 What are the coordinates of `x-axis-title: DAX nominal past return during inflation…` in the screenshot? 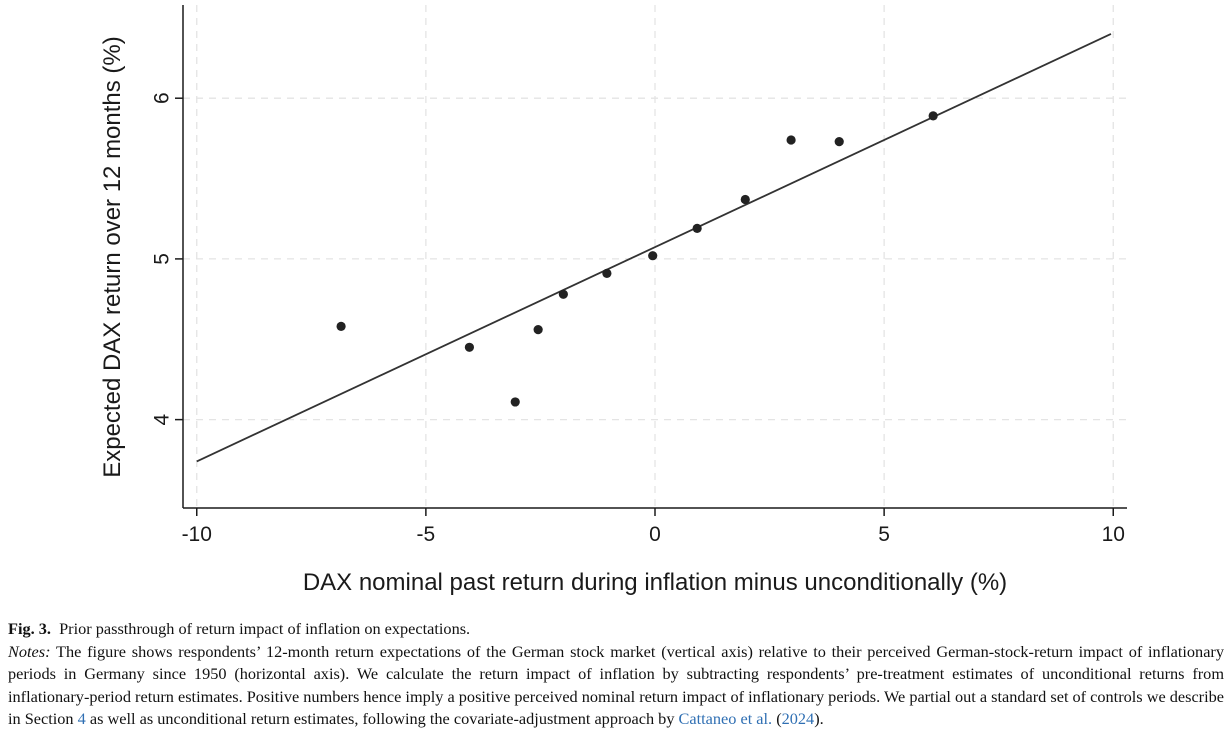 It's located at (655, 582).